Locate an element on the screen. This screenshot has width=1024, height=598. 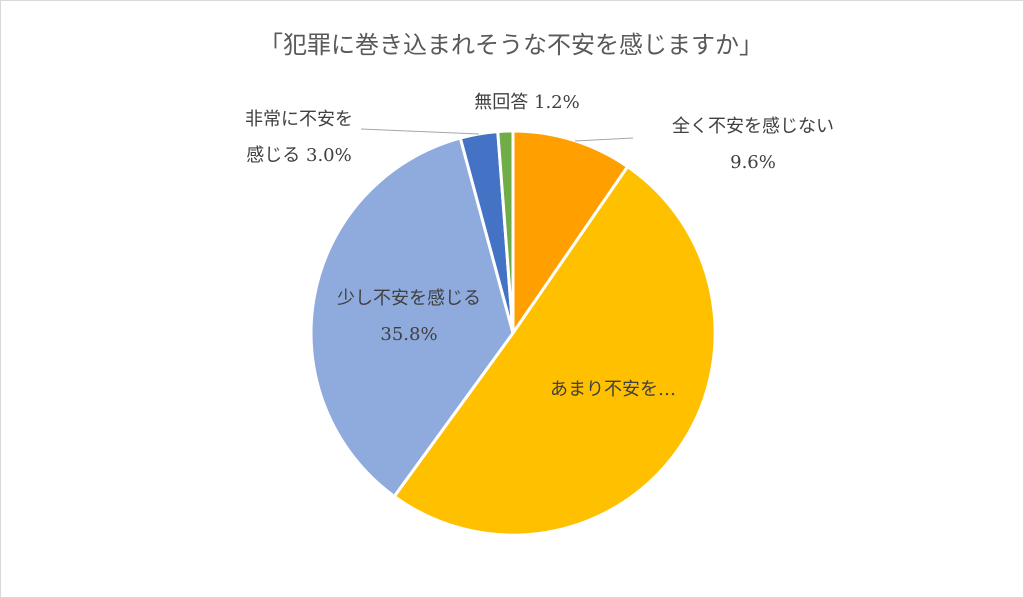
data-label-sukoshi-1: 35.8% is located at coordinates (408, 334).